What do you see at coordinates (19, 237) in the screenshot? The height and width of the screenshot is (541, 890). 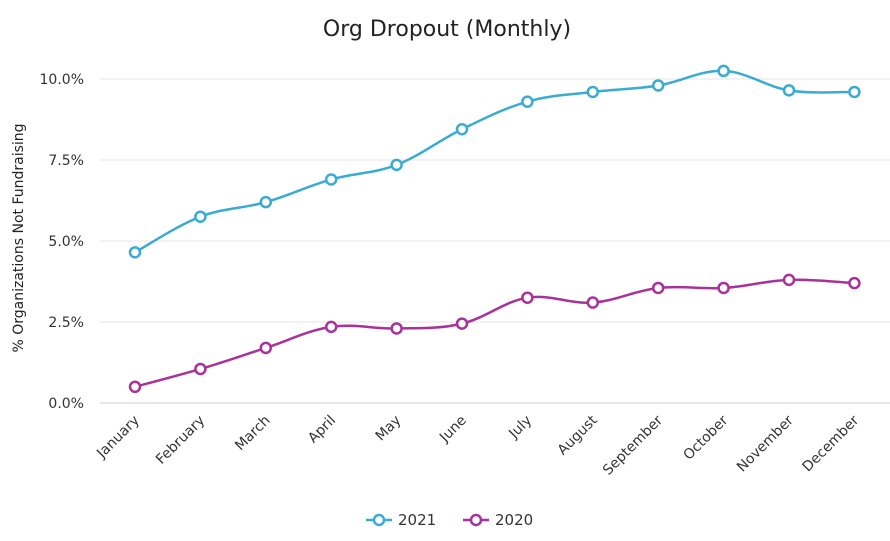 I see `y-axis-label: % Organizations Not Fundraising` at bounding box center [19, 237].